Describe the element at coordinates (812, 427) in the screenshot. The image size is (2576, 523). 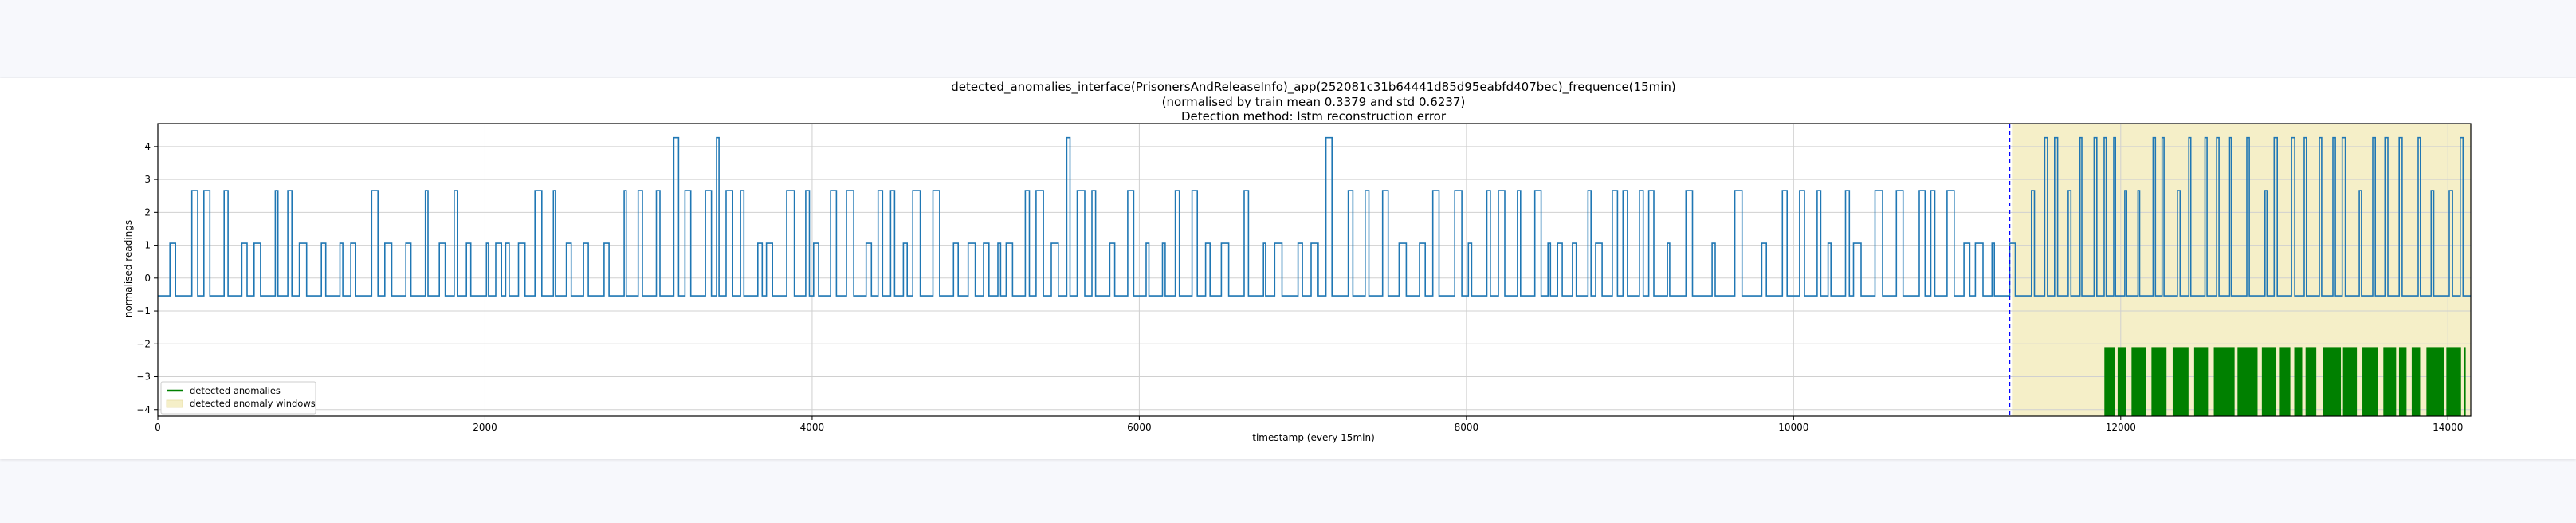
I see `x-tick-label: 4000` at that location.